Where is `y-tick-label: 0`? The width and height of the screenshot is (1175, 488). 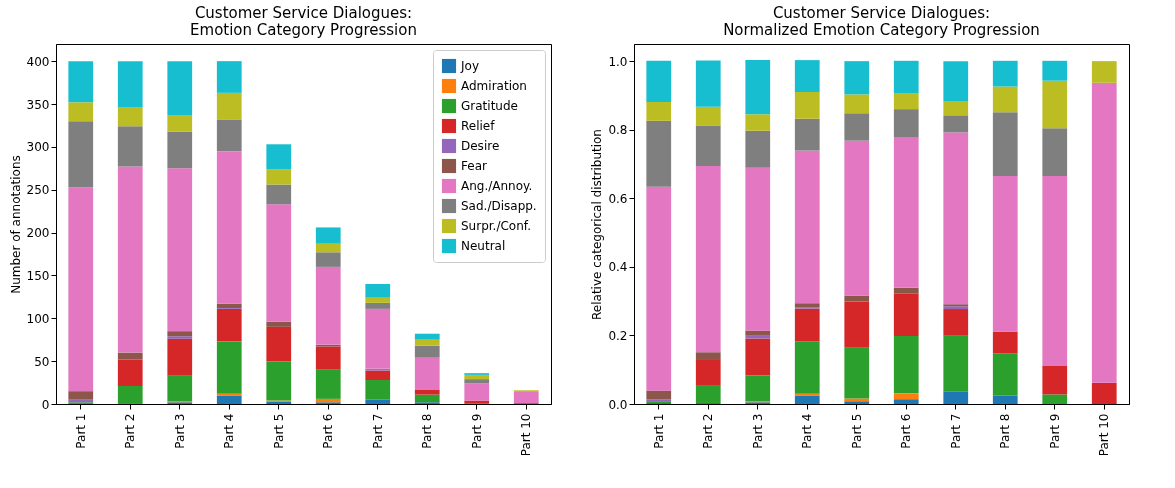
y-tick-label: 0 is located at coordinates (45, 404).